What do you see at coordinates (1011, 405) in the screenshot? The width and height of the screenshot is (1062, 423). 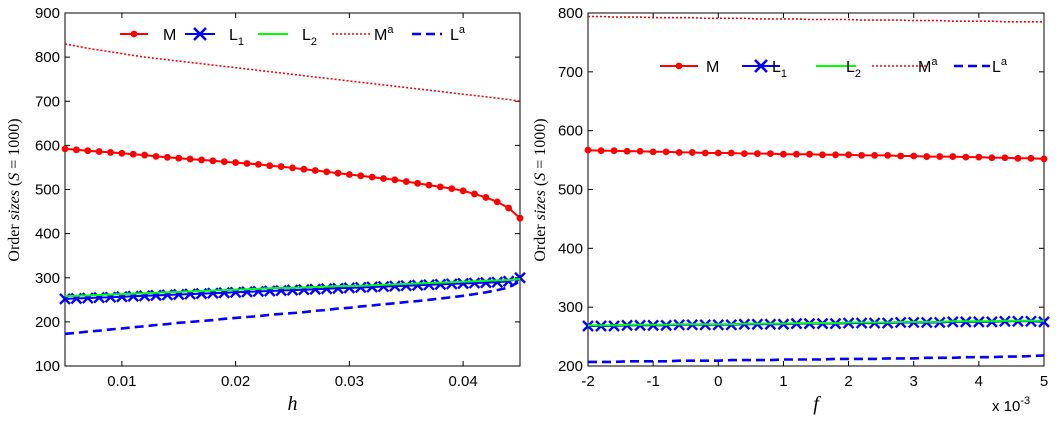 I see `x-exponent-label: x 10-3` at bounding box center [1011, 405].